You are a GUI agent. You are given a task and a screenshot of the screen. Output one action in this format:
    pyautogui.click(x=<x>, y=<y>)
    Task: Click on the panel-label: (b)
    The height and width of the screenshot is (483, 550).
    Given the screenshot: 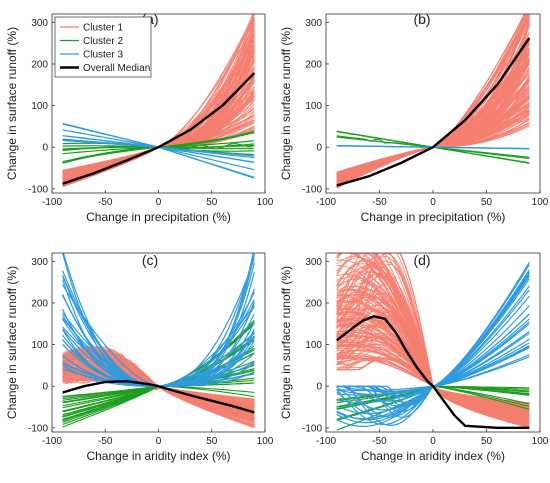 What is the action you would take?
    pyautogui.click(x=421, y=19)
    